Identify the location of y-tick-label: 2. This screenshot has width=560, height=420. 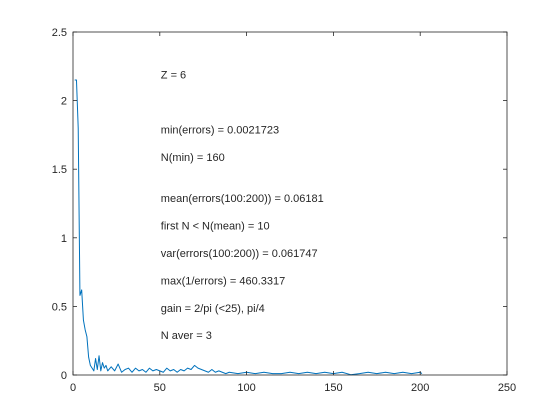
(64, 102).